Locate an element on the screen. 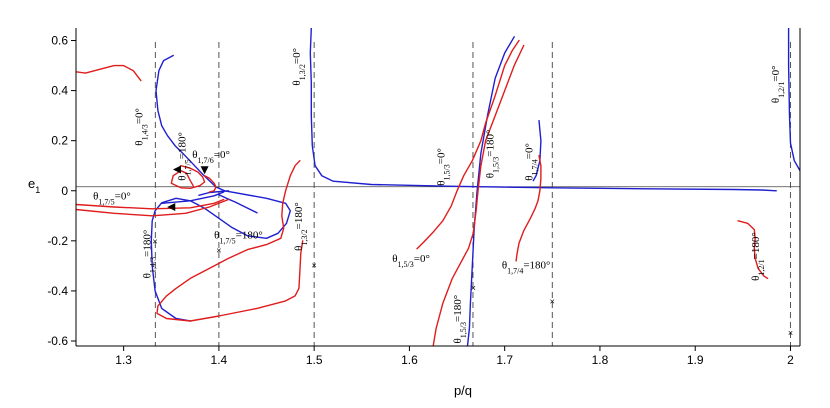 Image resolution: width=830 pixels, height=408 pixels. annotation-label-7: θ1,3/2=0° is located at coordinates (299, 67).